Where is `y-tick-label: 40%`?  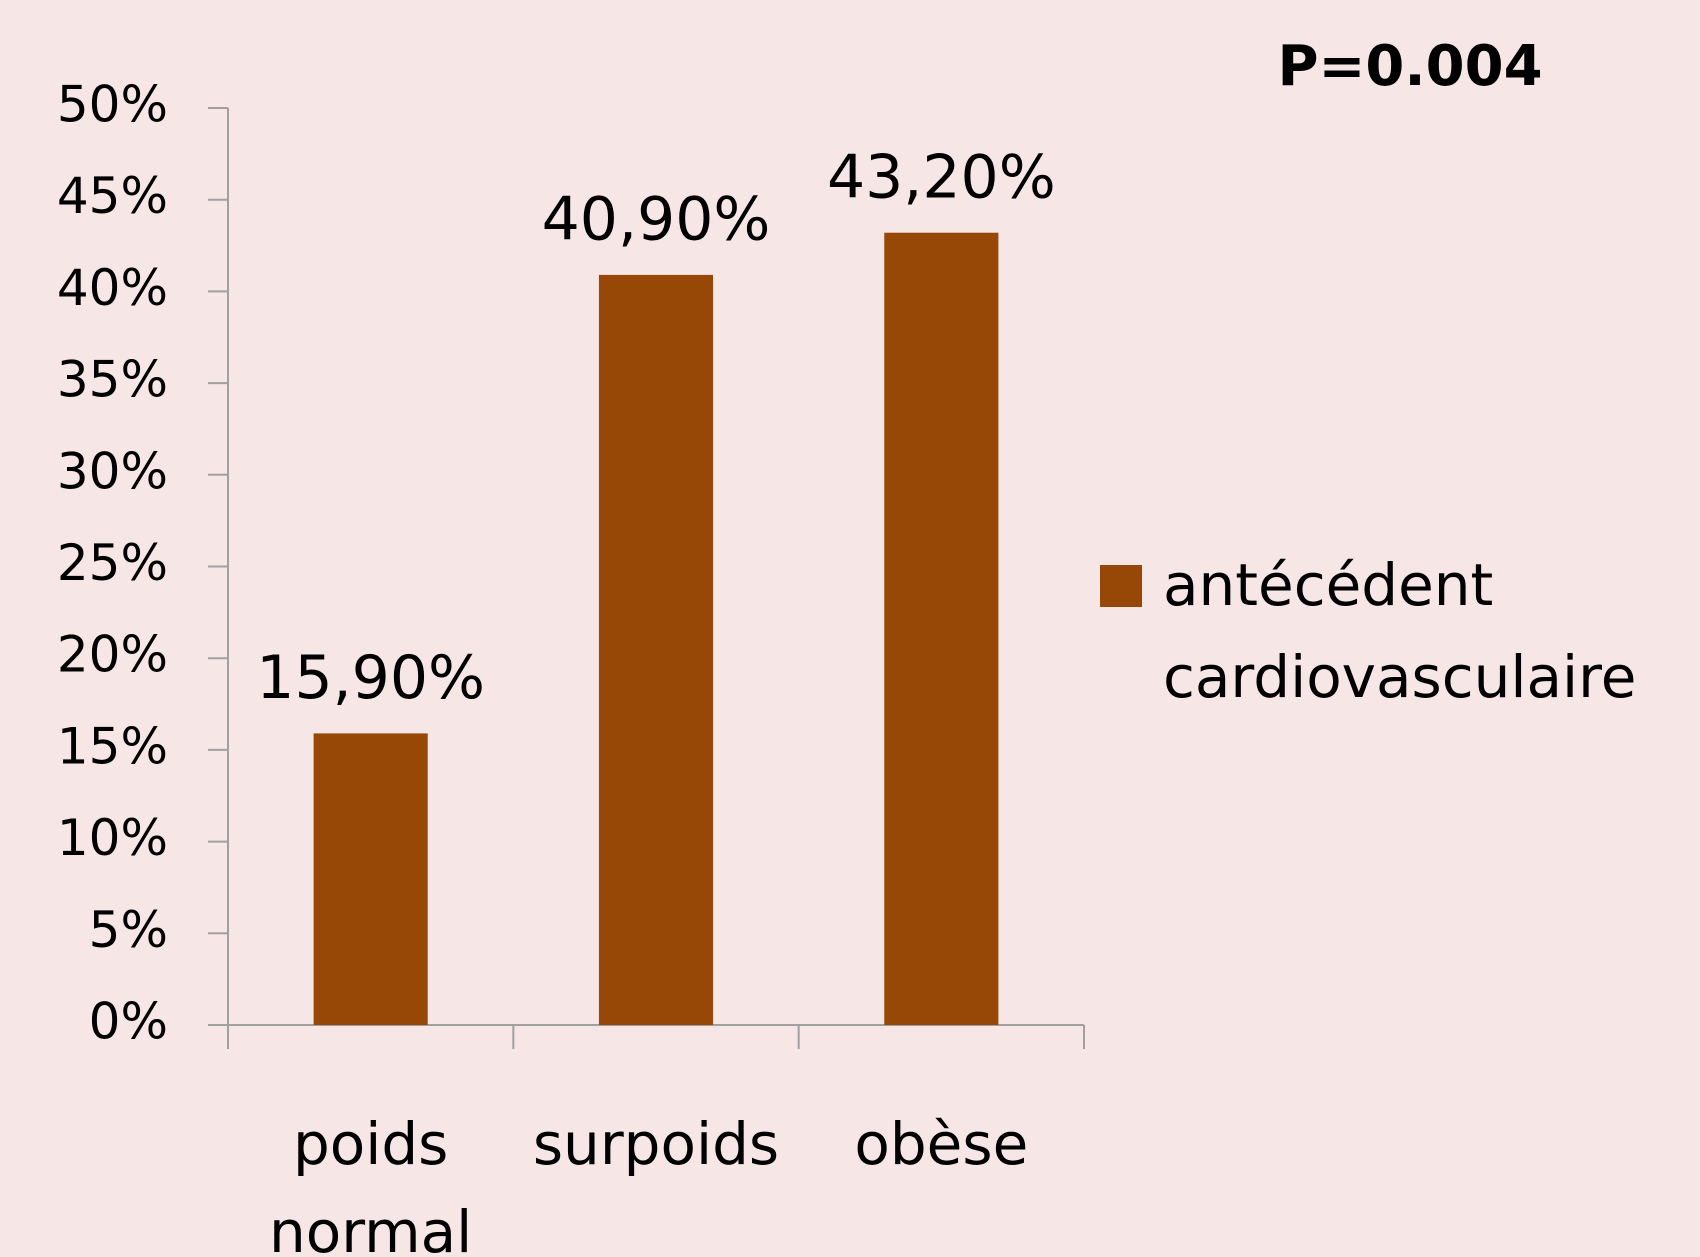
y-tick-label: 40% is located at coordinates (112, 288).